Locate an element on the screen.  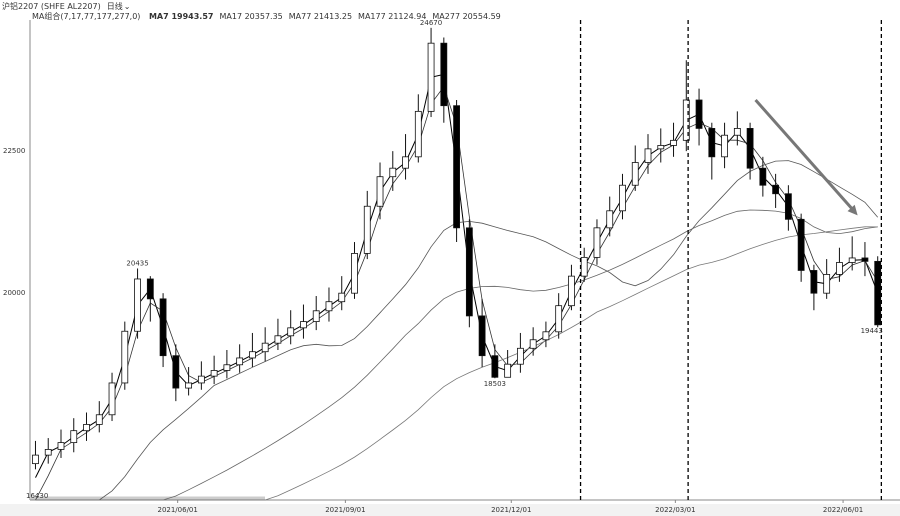
chart-title: 沪铝2207 (SHFE AL2207) 日线⌄ is located at coordinates (69, 6).